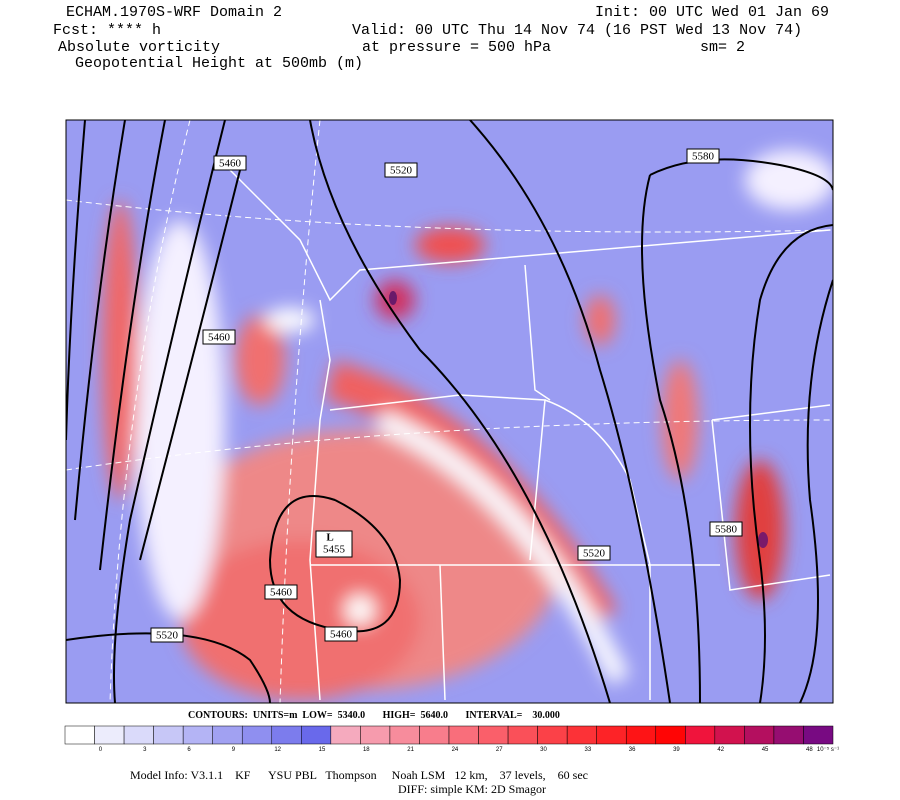 This screenshot has width=900, height=800. Describe the element at coordinates (543, 750) in the screenshot. I see `colorbar-label: 30` at that location.